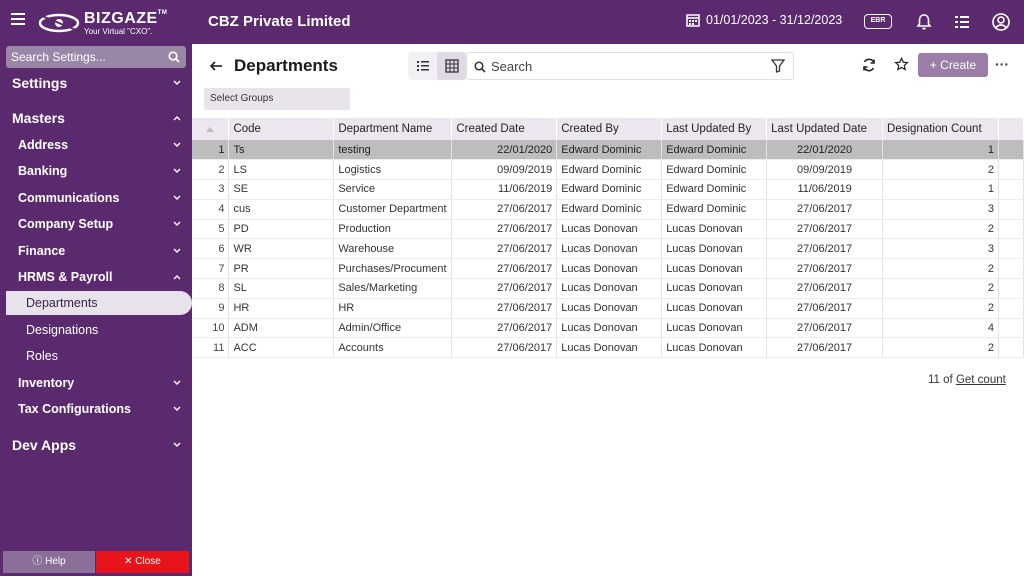 The height and width of the screenshot is (576, 1024). I want to click on sidebar-item-address: Address, so click(96, 145).